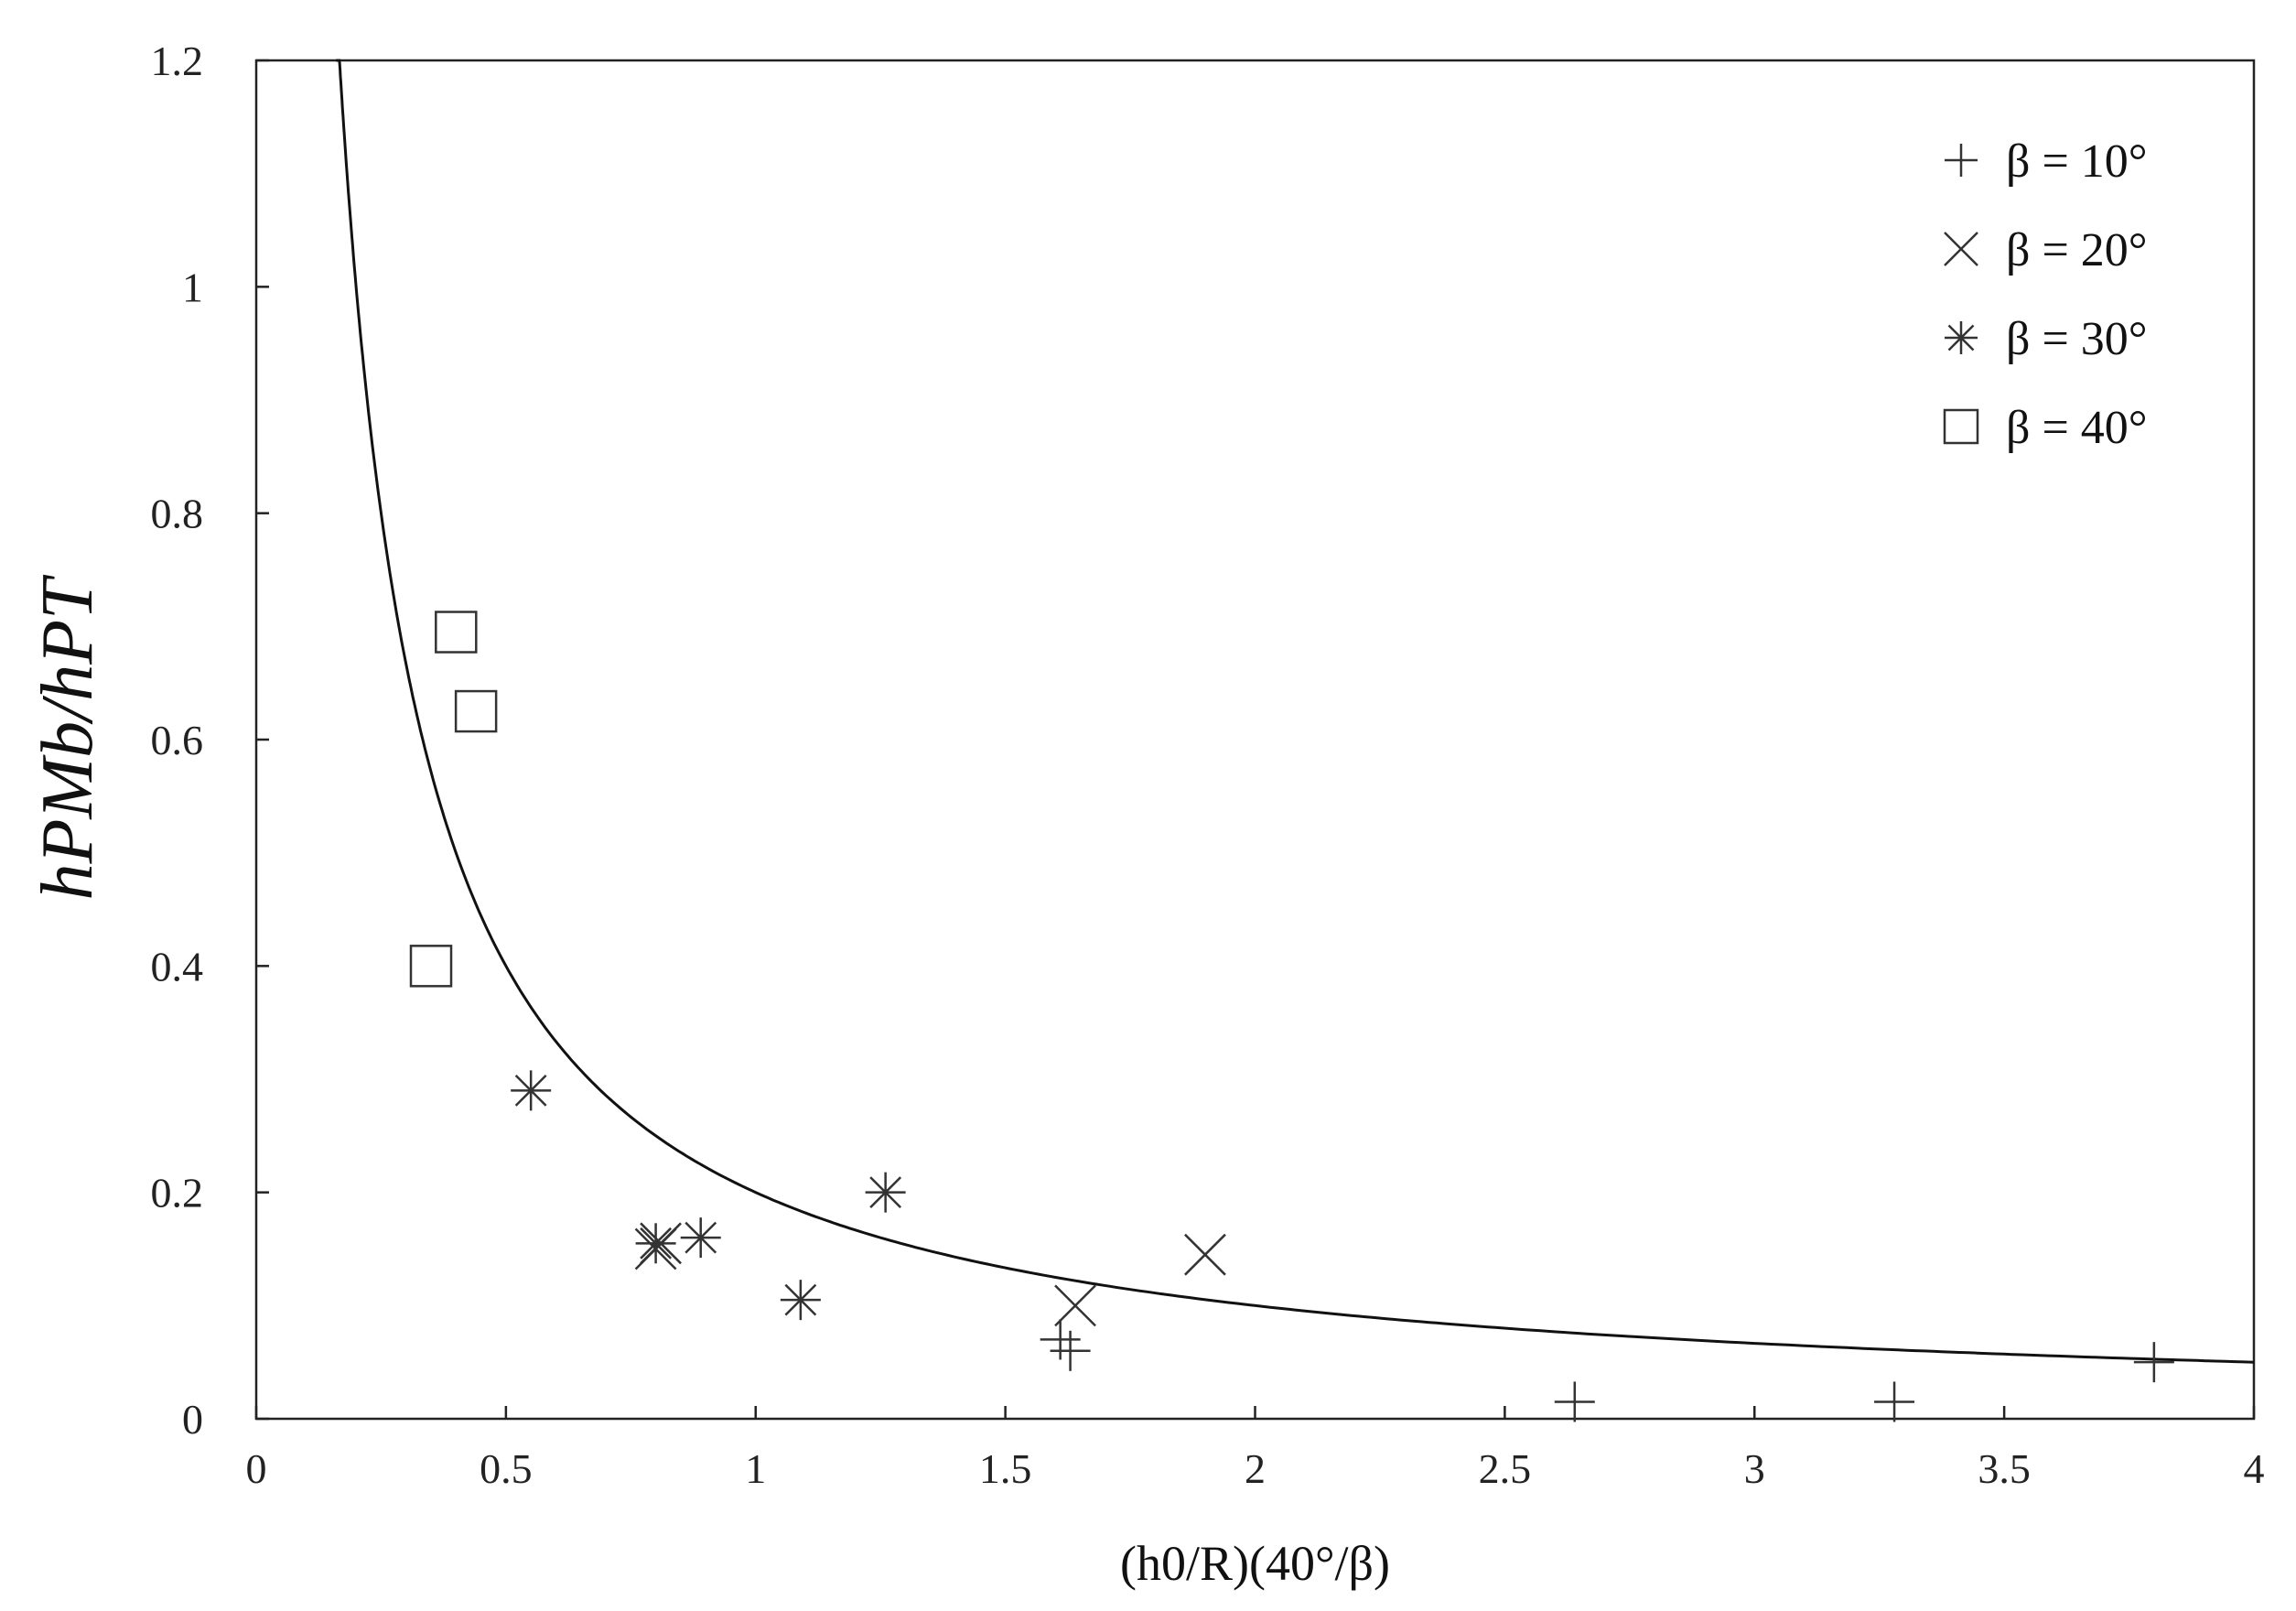  I want to click on legend-label: β = 20°, so click(2077, 250).